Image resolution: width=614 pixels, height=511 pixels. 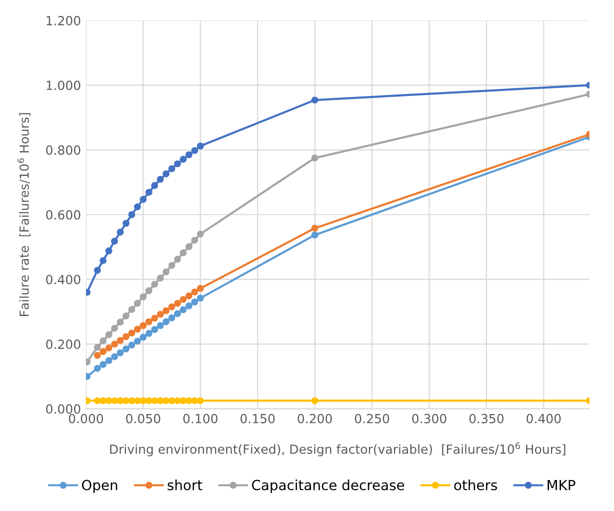 What do you see at coordinates (63, 344) in the screenshot?
I see `y-tick-label: 0.200` at bounding box center [63, 344].